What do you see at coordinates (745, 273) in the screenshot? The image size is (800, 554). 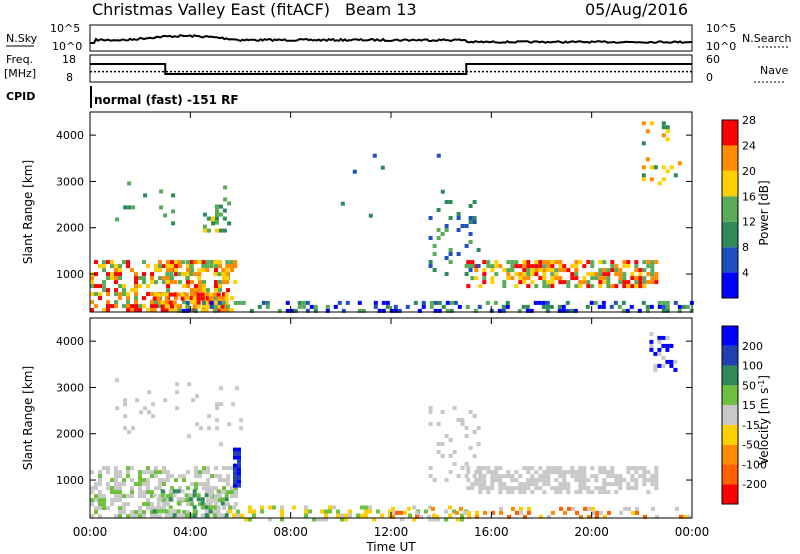 I see `colorbar-tick-label: 4` at bounding box center [745, 273].